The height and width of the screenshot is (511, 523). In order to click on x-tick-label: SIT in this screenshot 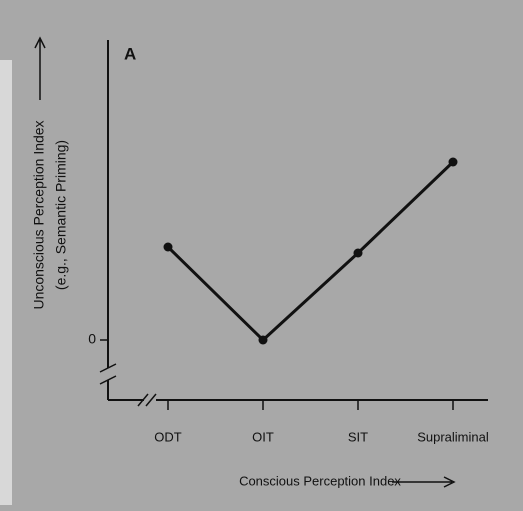, I will do `click(358, 436)`.